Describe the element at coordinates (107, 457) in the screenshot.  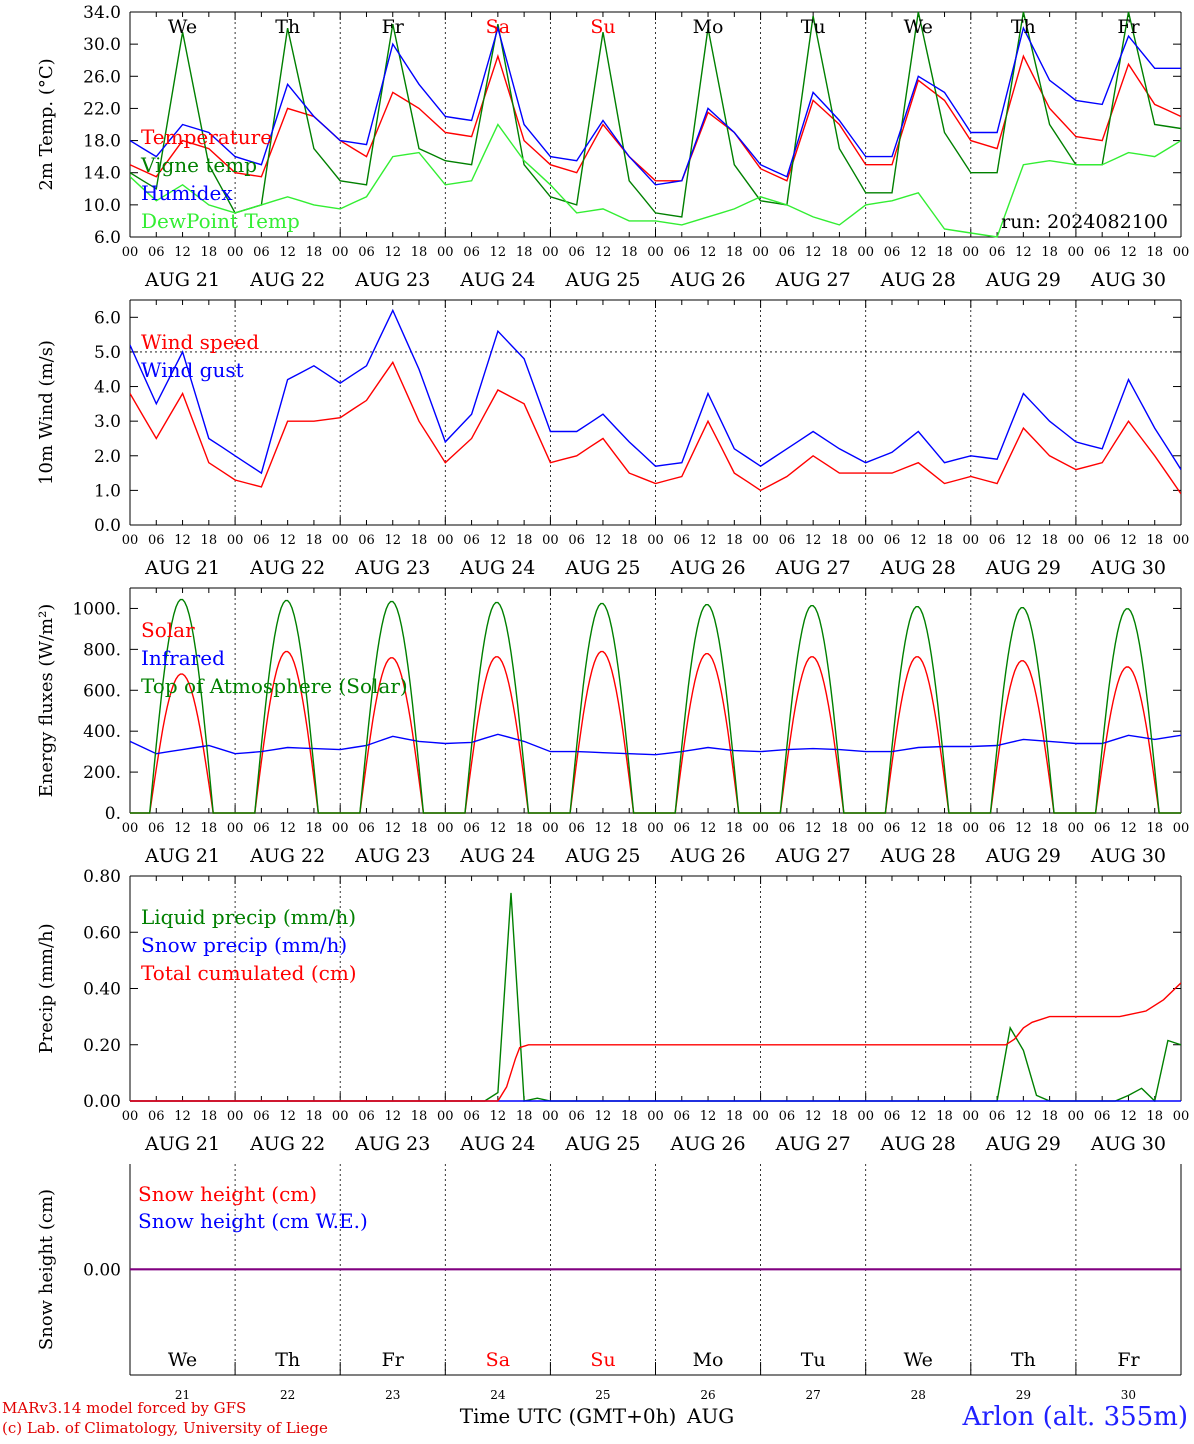
I see `y-tick-label: 2.0` at that location.